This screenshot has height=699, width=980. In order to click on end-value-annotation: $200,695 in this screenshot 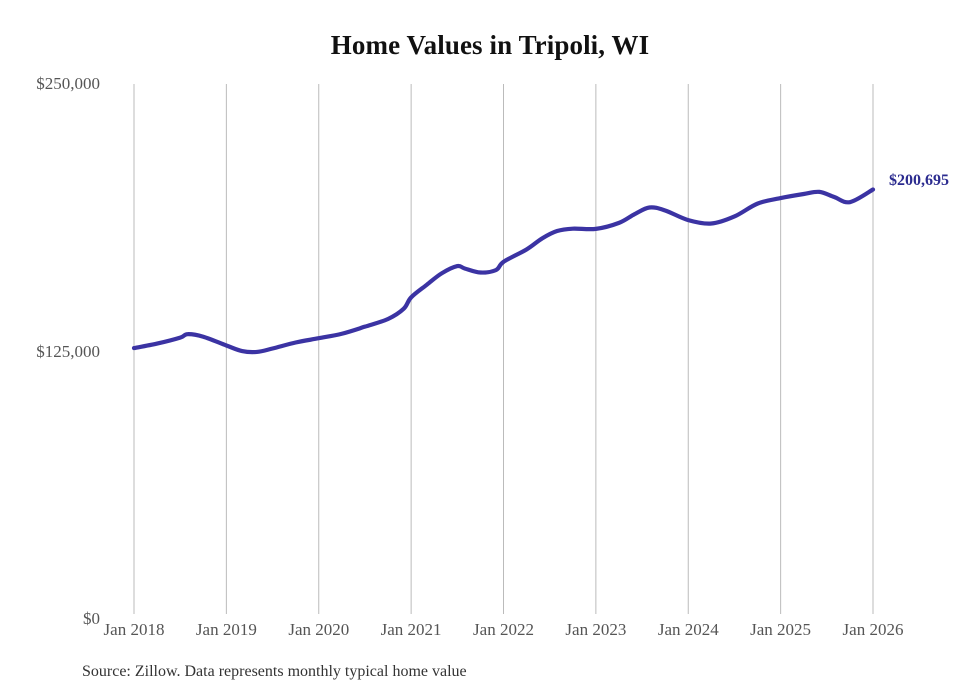, I will do `click(919, 180)`.